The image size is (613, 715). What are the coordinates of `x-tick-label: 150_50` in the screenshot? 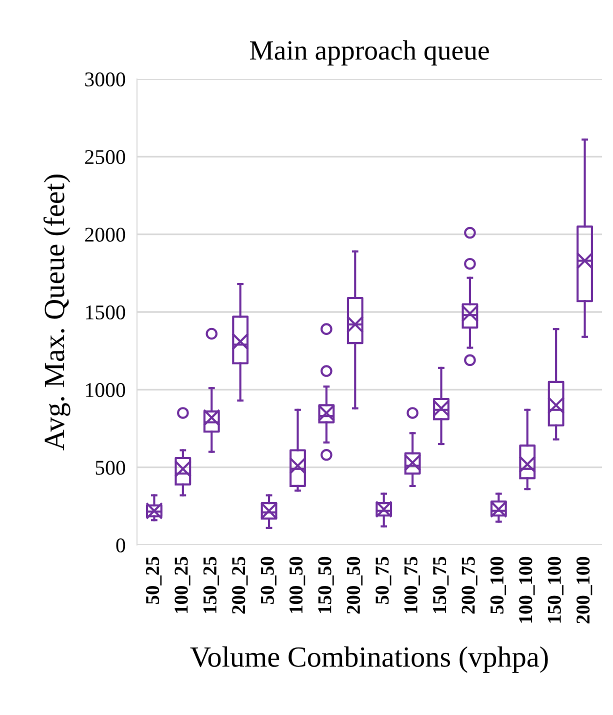 It's located at (326, 584).